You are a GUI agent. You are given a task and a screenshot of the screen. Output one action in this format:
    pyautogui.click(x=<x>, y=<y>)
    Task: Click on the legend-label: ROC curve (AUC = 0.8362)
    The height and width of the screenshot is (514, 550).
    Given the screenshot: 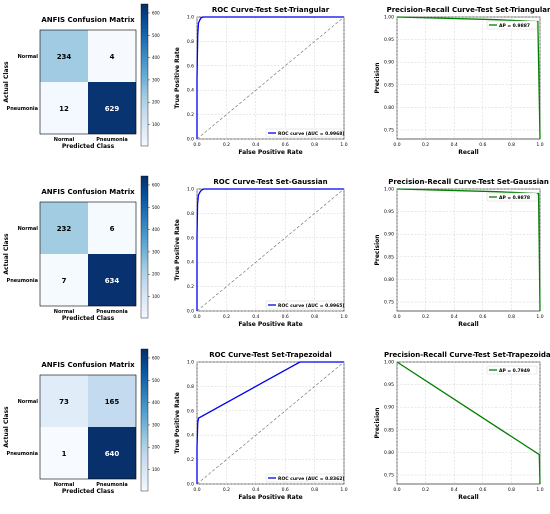 What is the action you would take?
    pyautogui.click(x=311, y=479)
    